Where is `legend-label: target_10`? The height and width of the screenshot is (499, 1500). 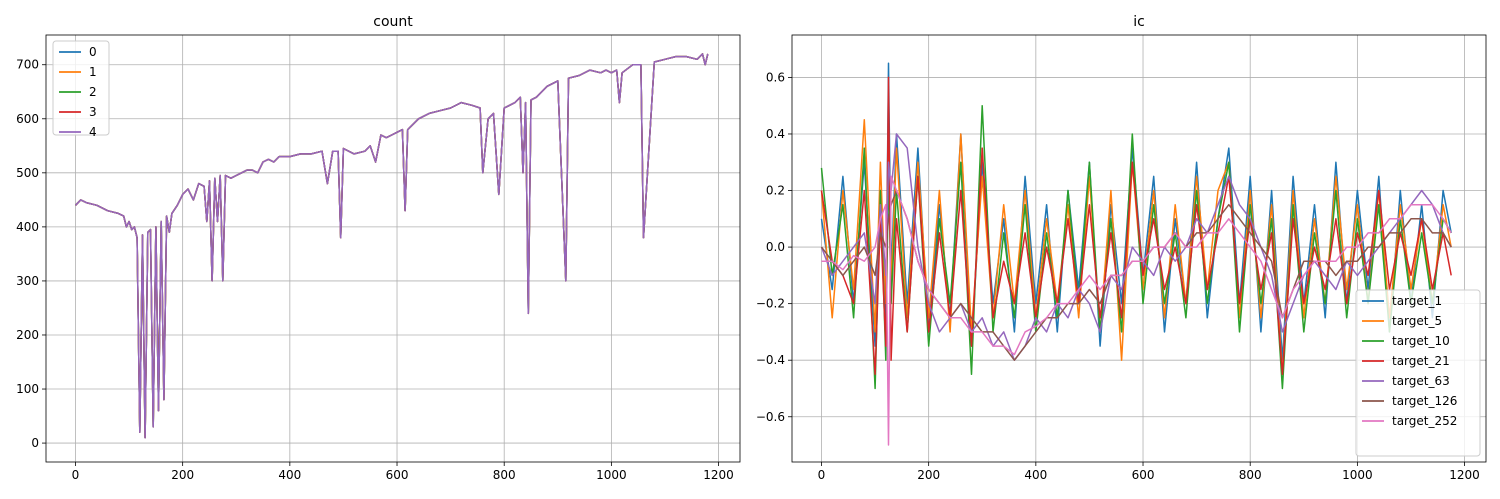
legend-label: target_10 is located at coordinates (1421, 341).